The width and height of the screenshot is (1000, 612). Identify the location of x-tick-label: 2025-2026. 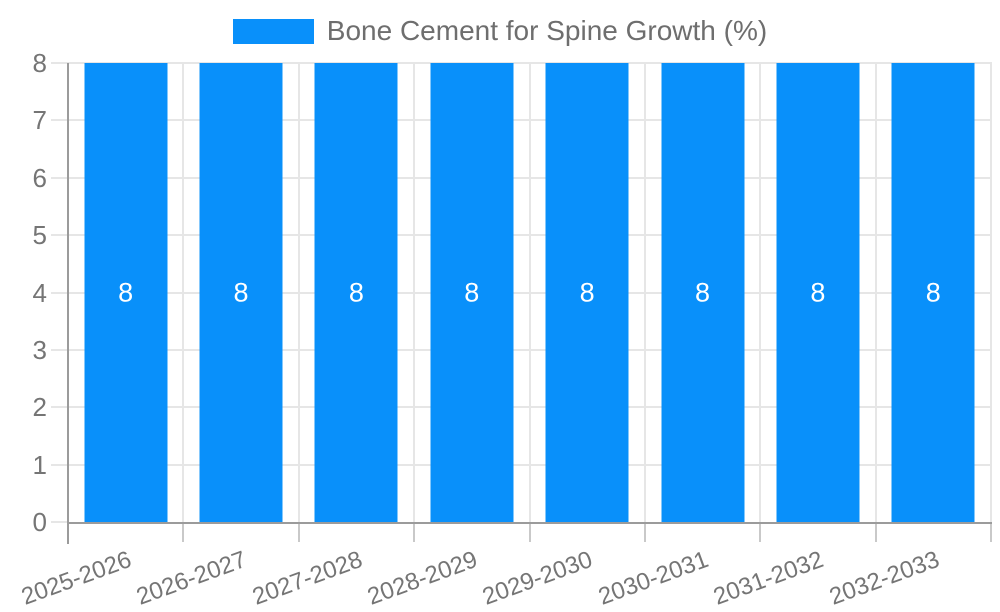
(76, 578).